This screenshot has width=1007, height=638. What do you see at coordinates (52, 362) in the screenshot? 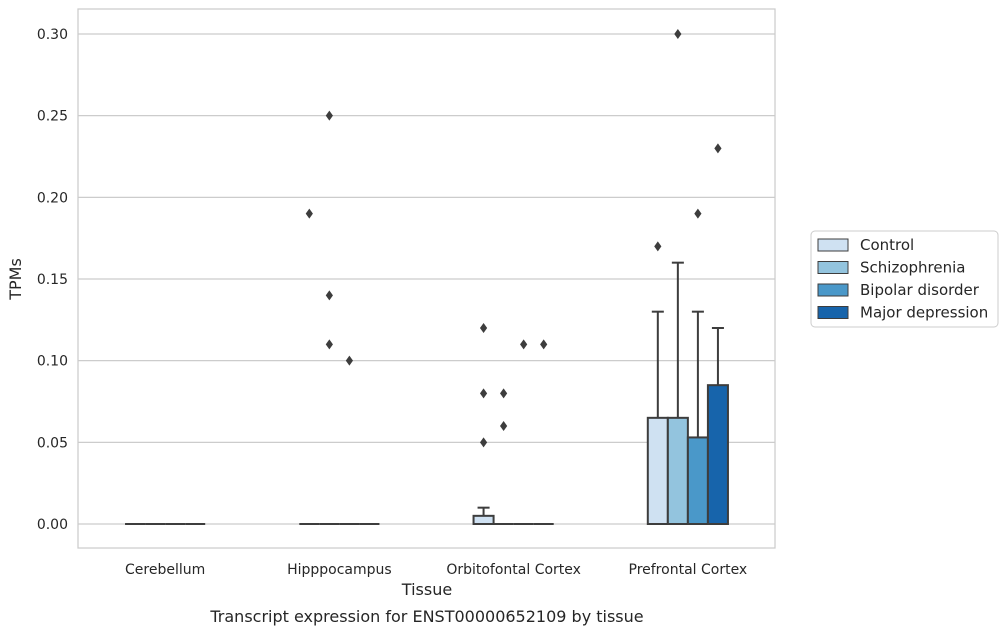
I see `y-tick-label: 0.10` at bounding box center [52, 362].